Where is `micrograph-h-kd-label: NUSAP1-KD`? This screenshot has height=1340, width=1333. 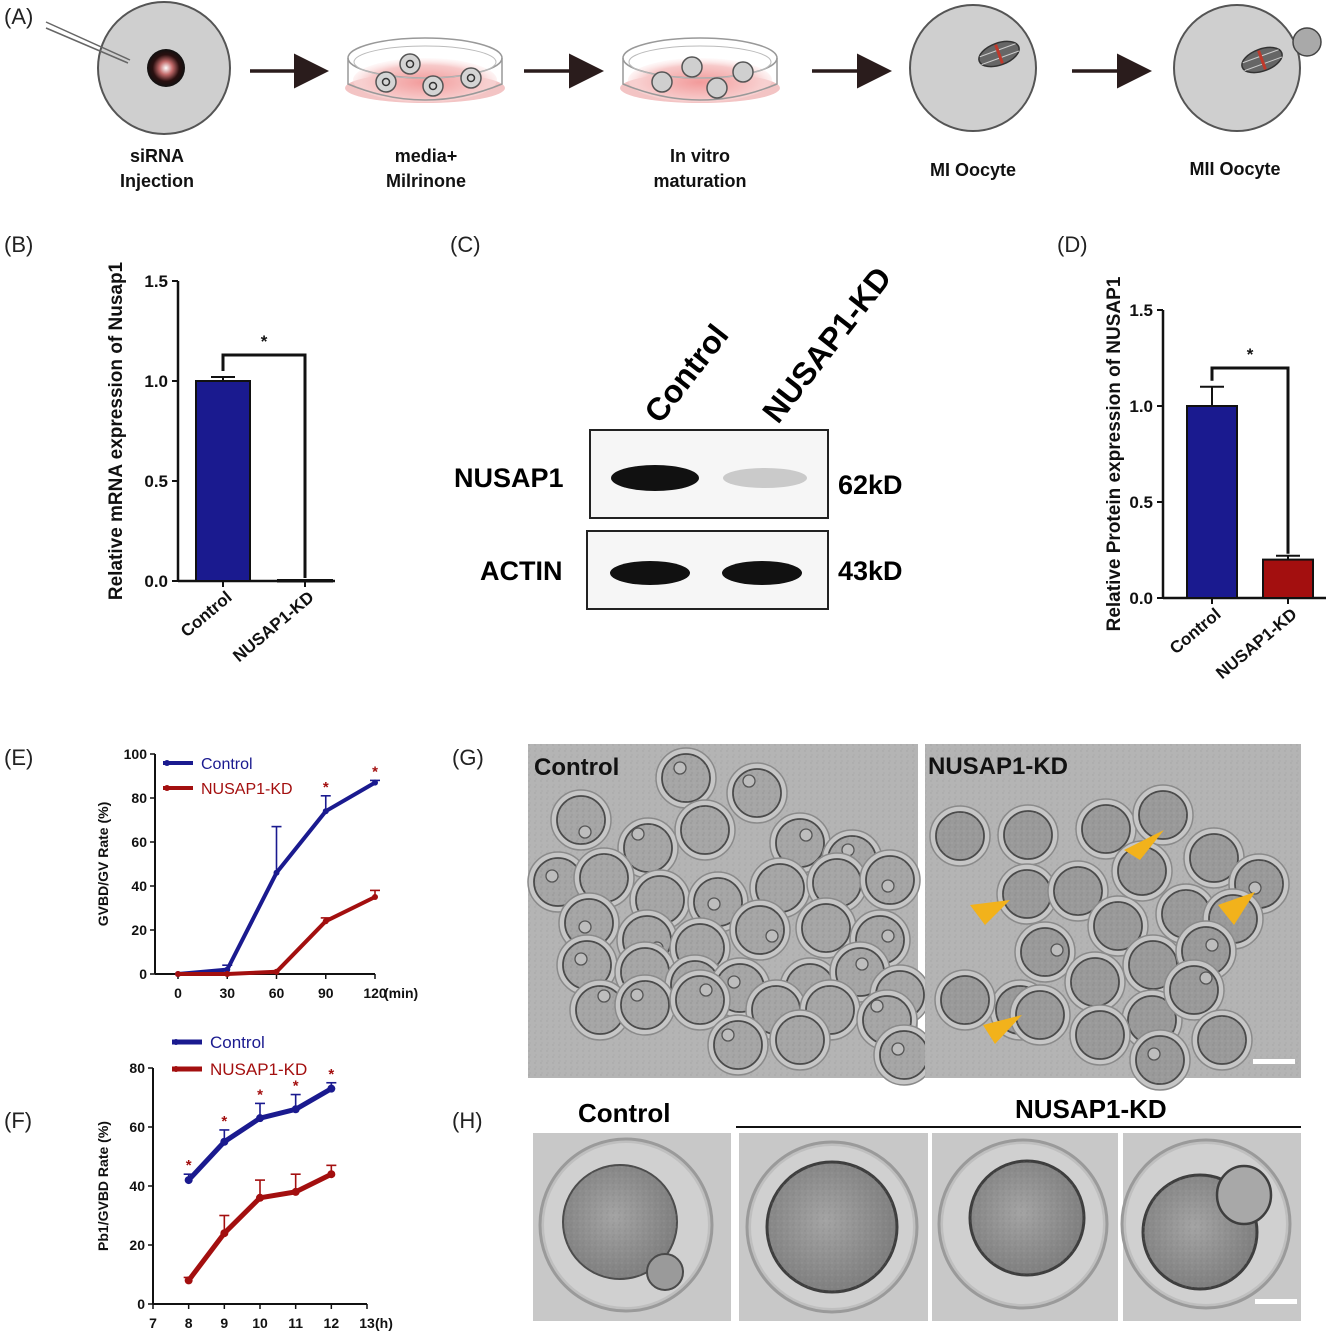
micrograph-h-kd-label: NUSAP1-KD is located at coordinates (1091, 1109).